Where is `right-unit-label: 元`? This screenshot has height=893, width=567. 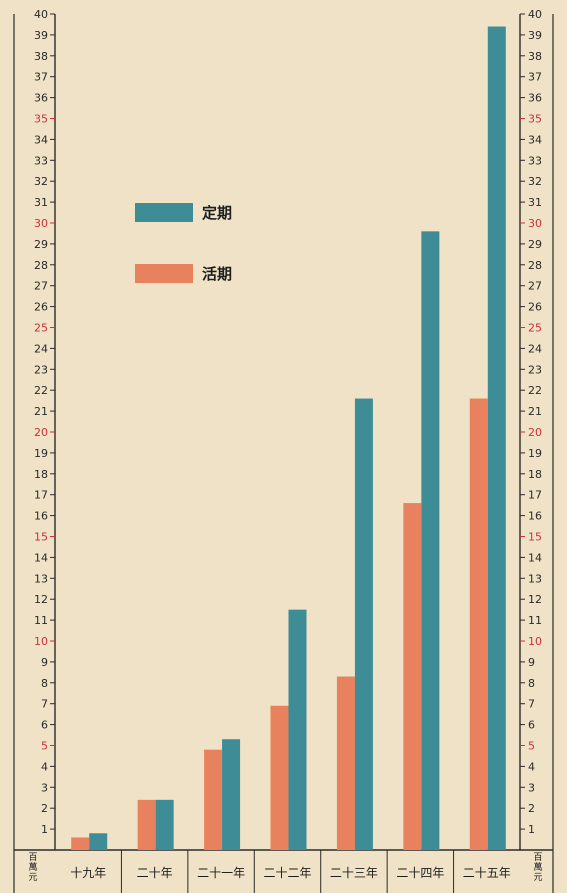 right-unit-label: 元 is located at coordinates (537, 878).